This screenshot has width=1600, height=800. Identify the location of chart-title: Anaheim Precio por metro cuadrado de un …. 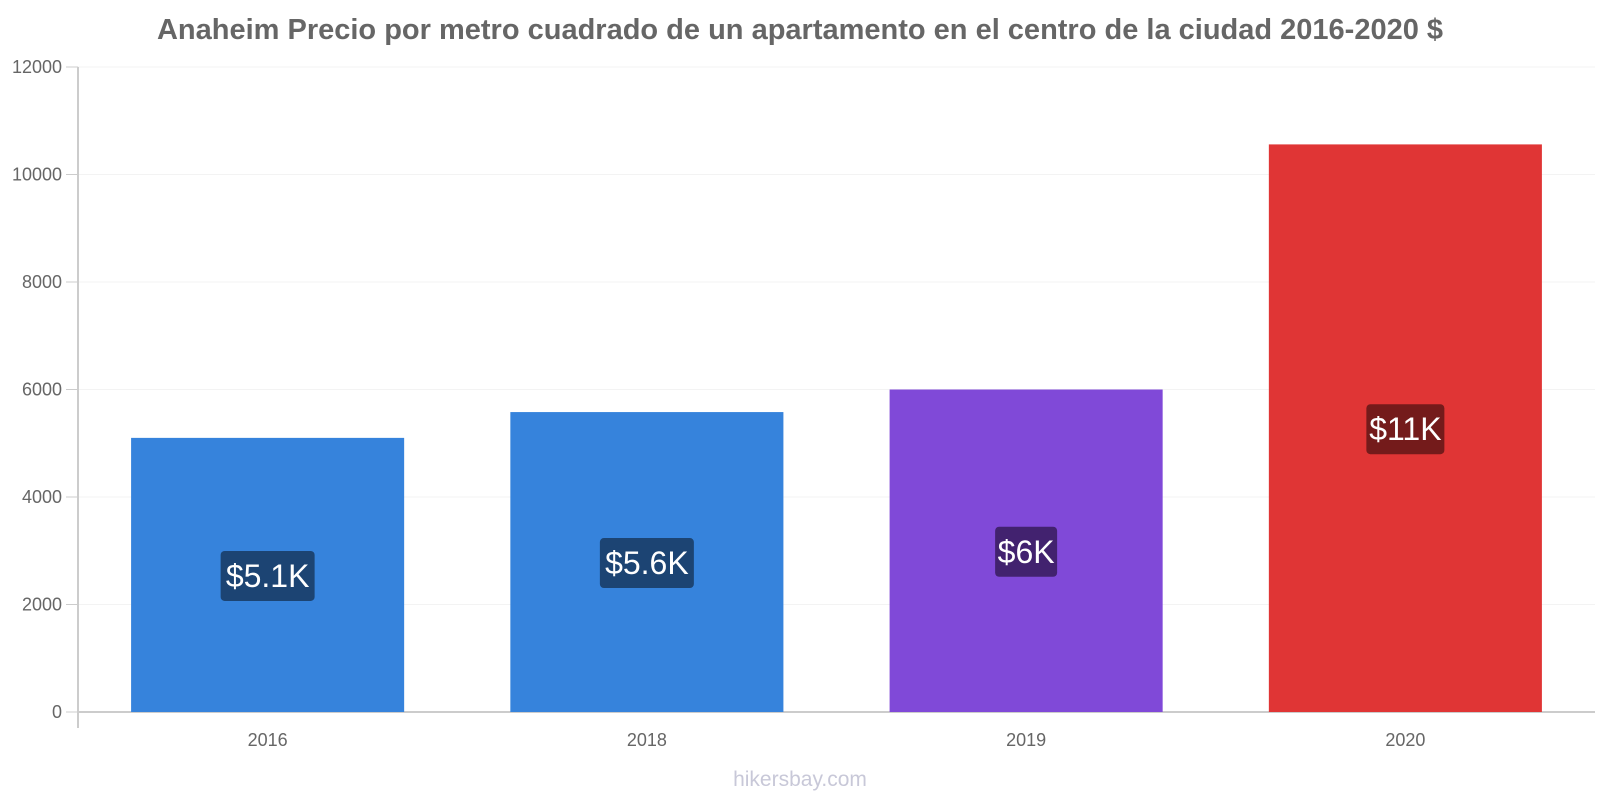
(800, 30).